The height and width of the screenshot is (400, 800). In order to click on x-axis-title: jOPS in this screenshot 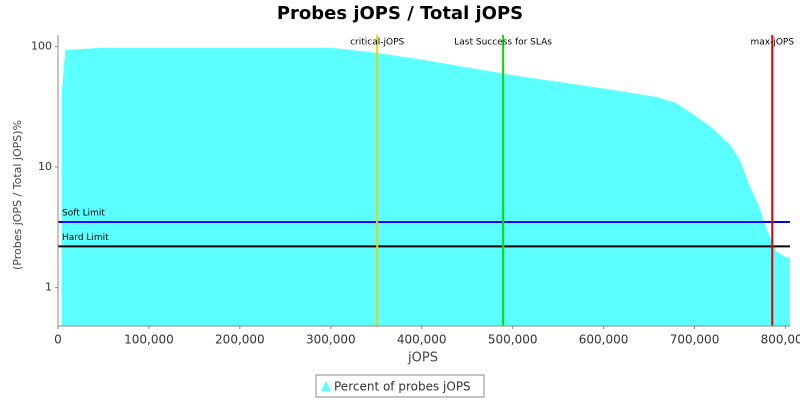, I will do `click(422, 358)`.